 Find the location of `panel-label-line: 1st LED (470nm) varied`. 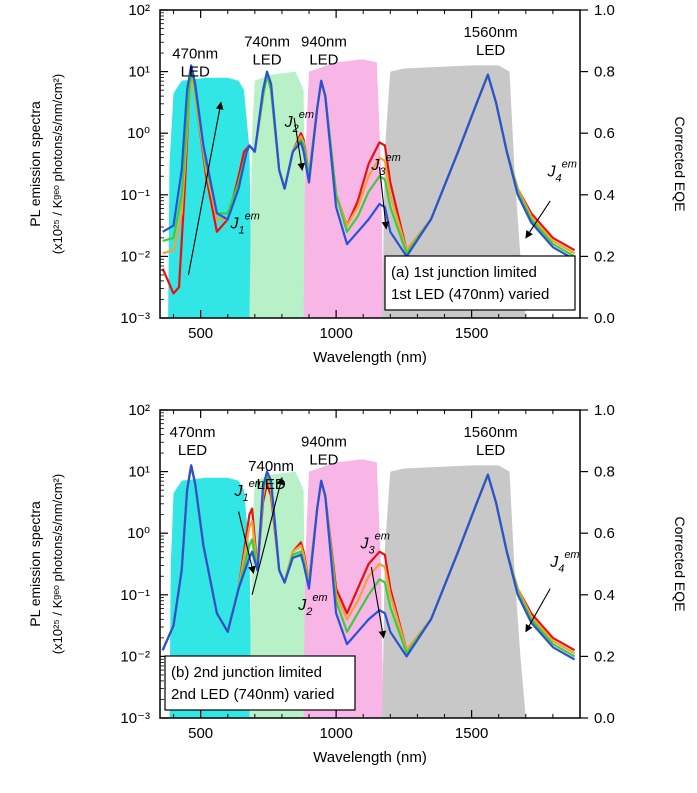

panel-label-line: 1st LED (470nm) varied is located at coordinates (470, 294).